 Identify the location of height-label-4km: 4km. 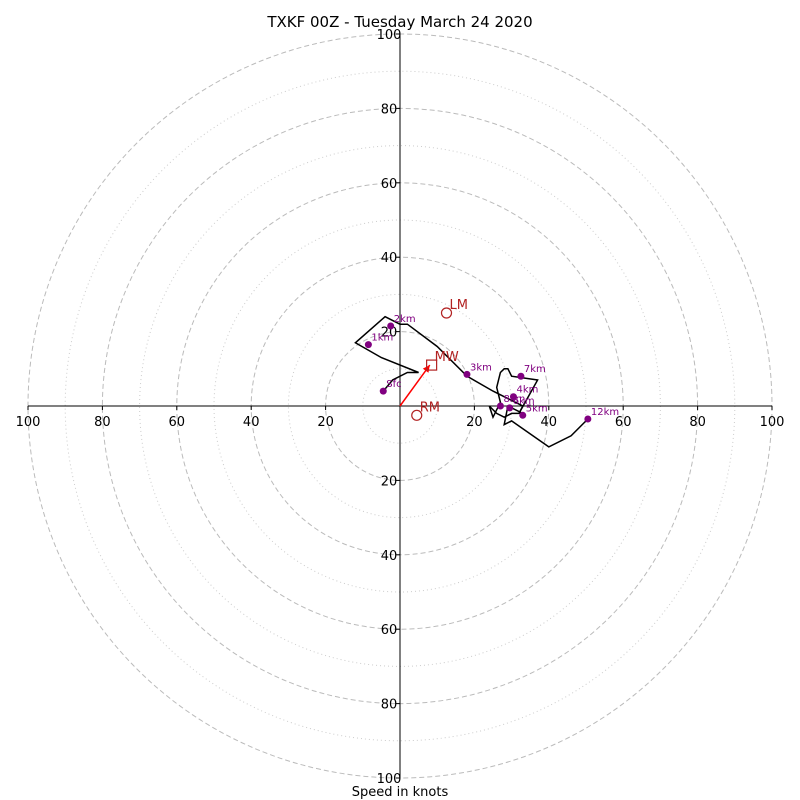
(527, 390).